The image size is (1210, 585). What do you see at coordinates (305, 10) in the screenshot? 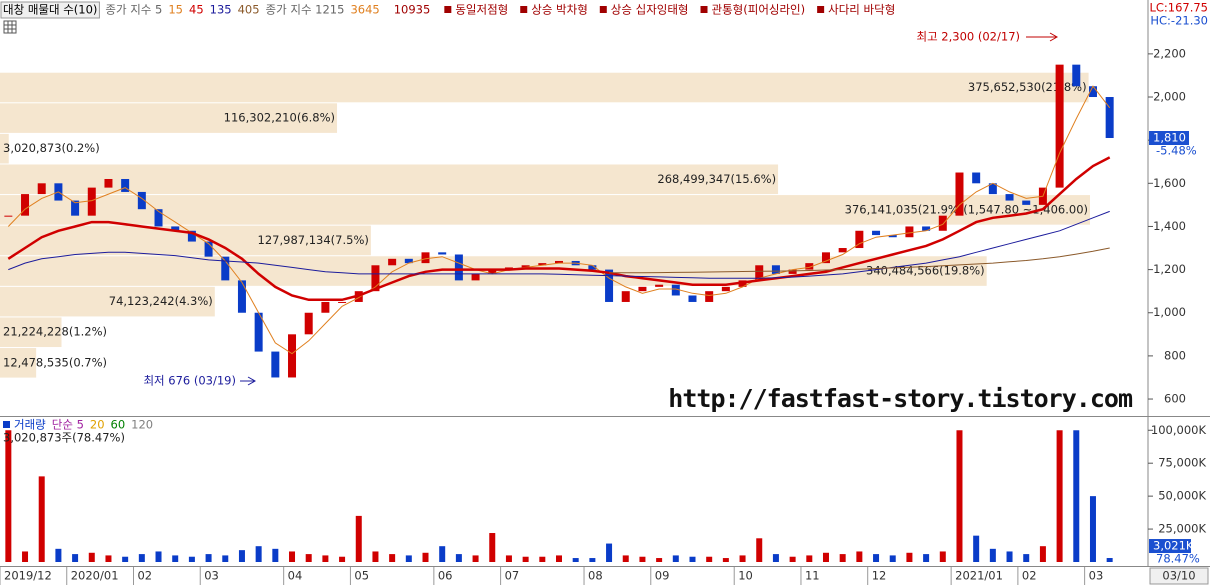
I see `legend-text: 종가 지수 1215` at bounding box center [305, 10].